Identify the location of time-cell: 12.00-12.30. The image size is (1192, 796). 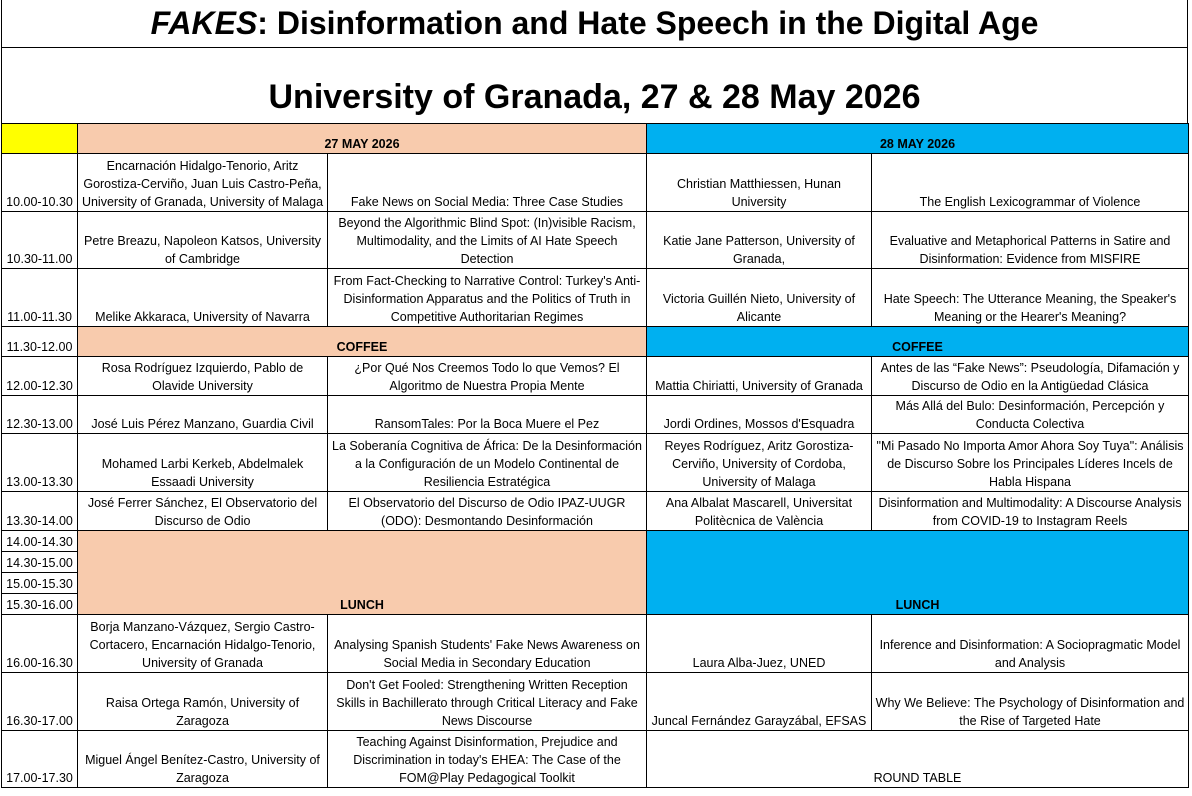
(39, 376).